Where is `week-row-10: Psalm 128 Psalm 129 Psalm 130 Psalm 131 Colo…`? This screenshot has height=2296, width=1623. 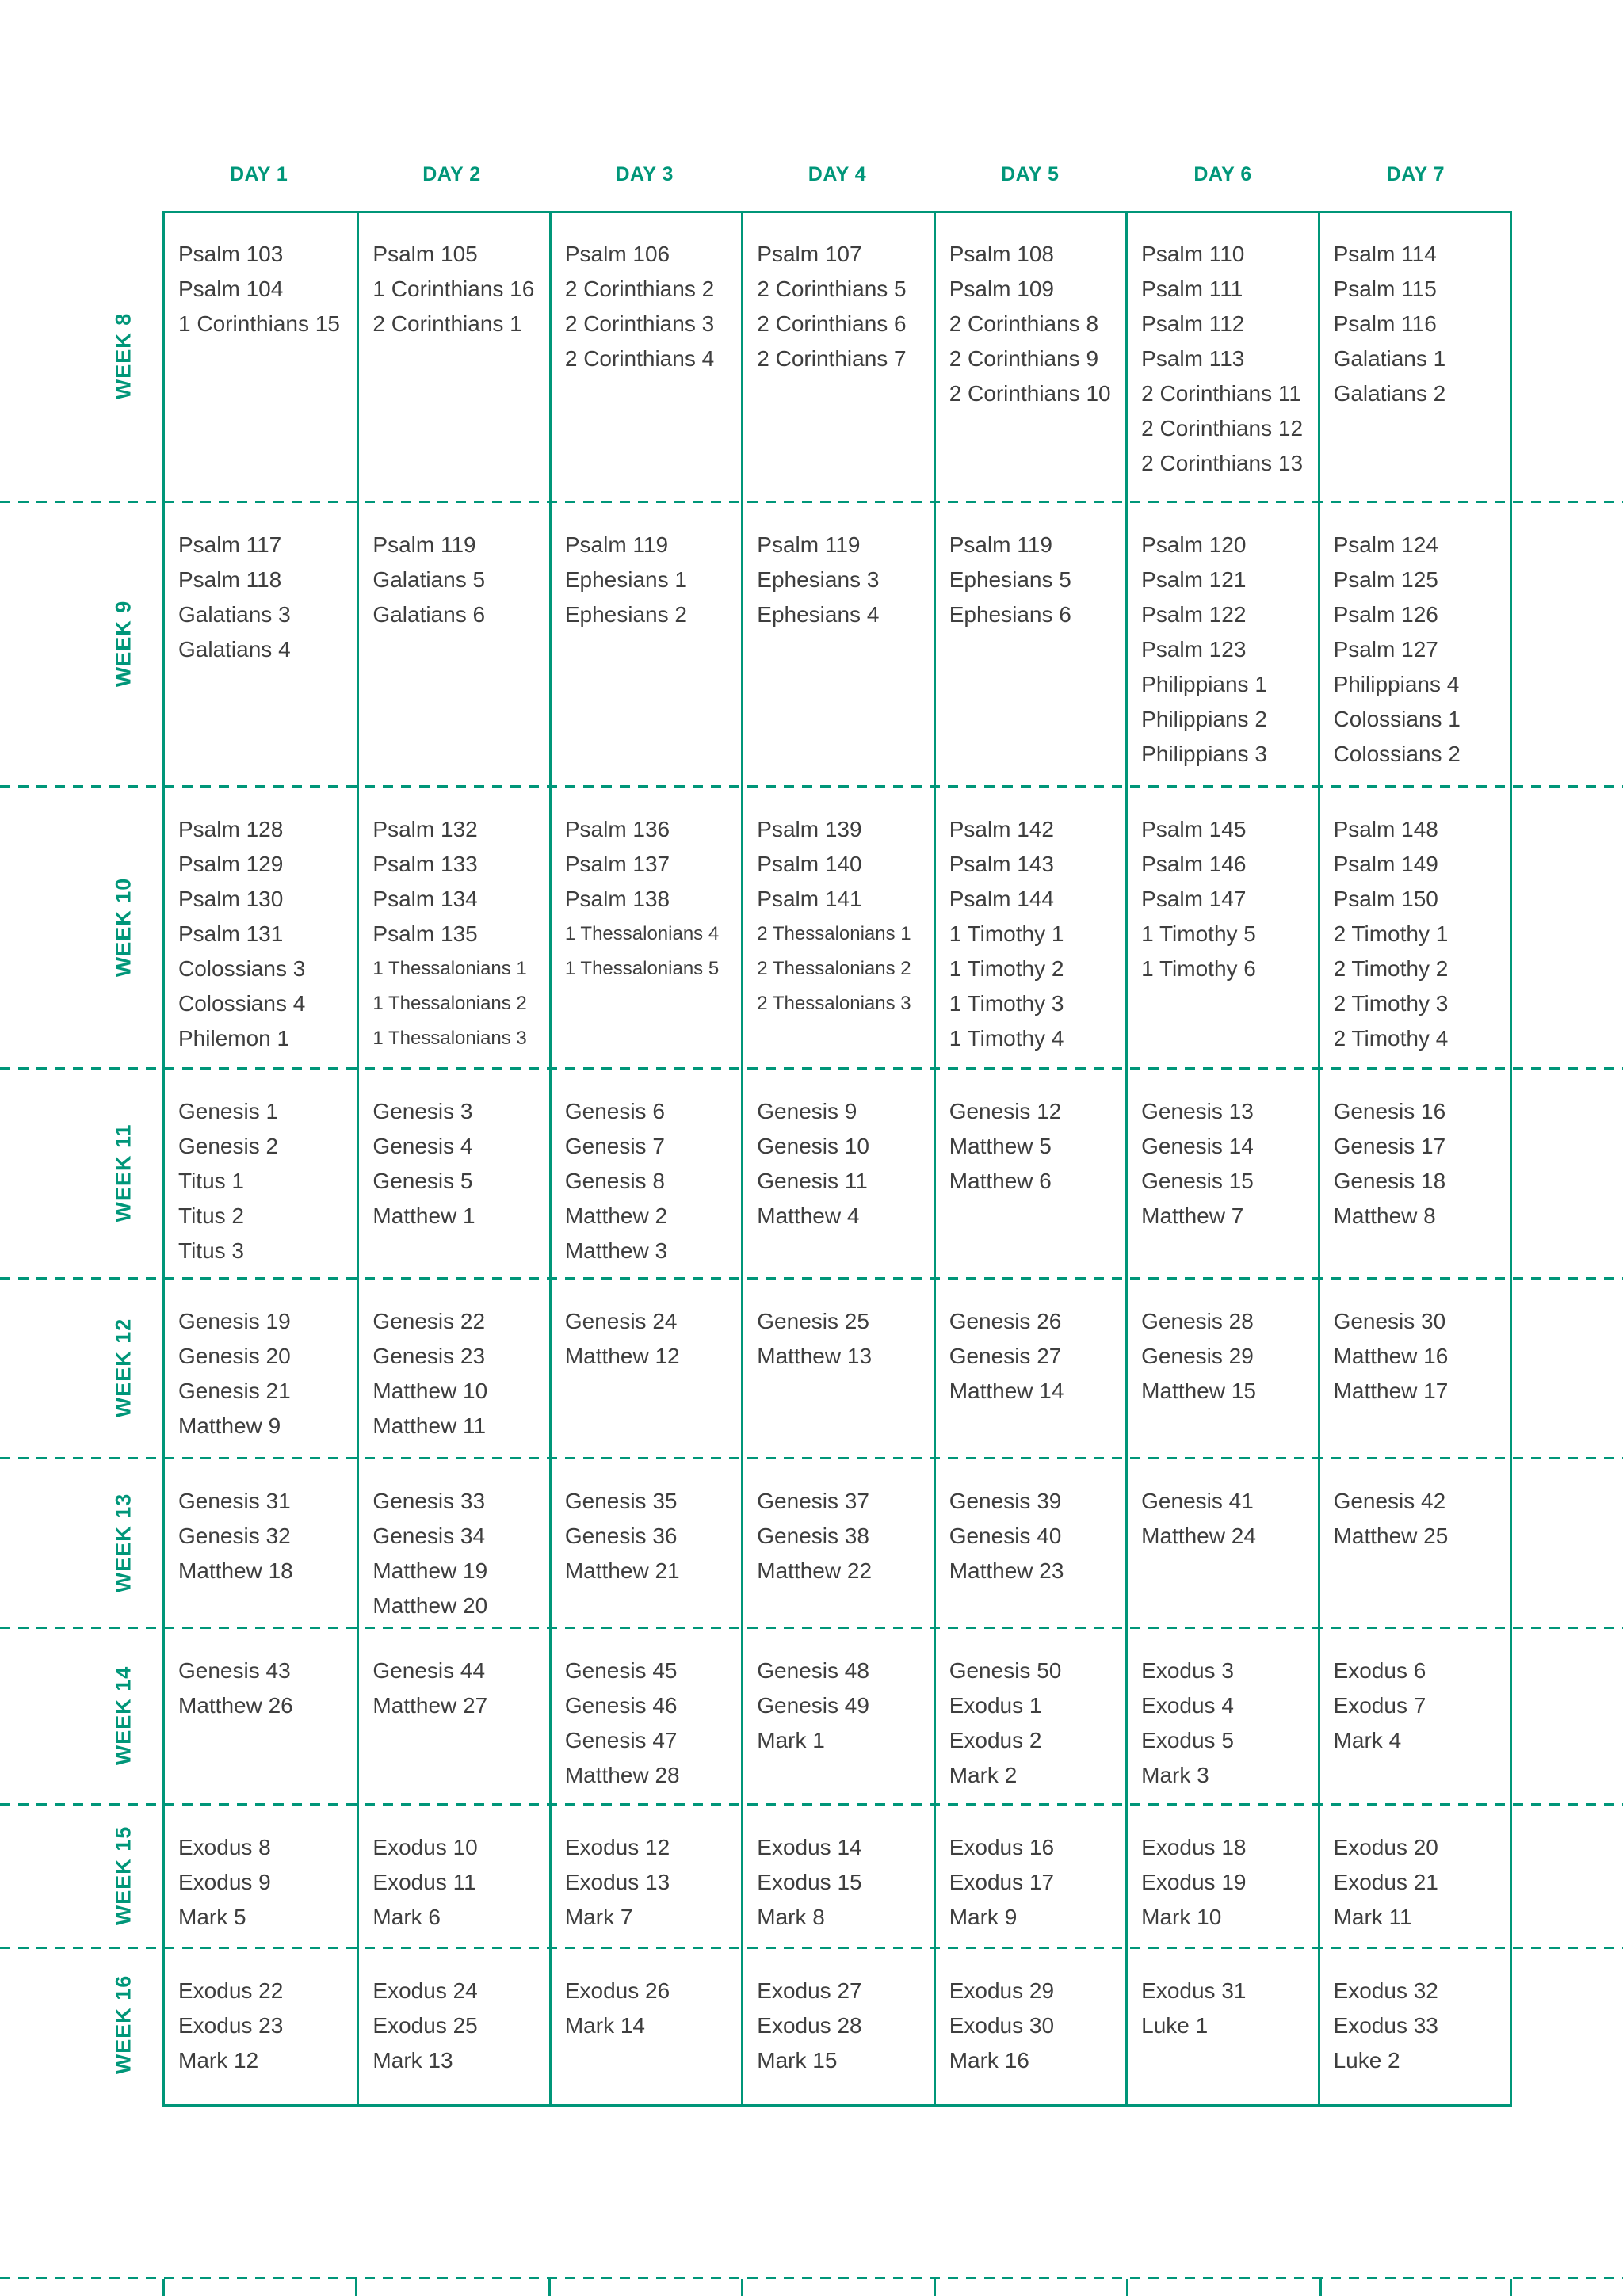
week-row-10: Psalm 128 Psalm 129 Psalm 130 Psalm 131 Colo… is located at coordinates (838, 929).